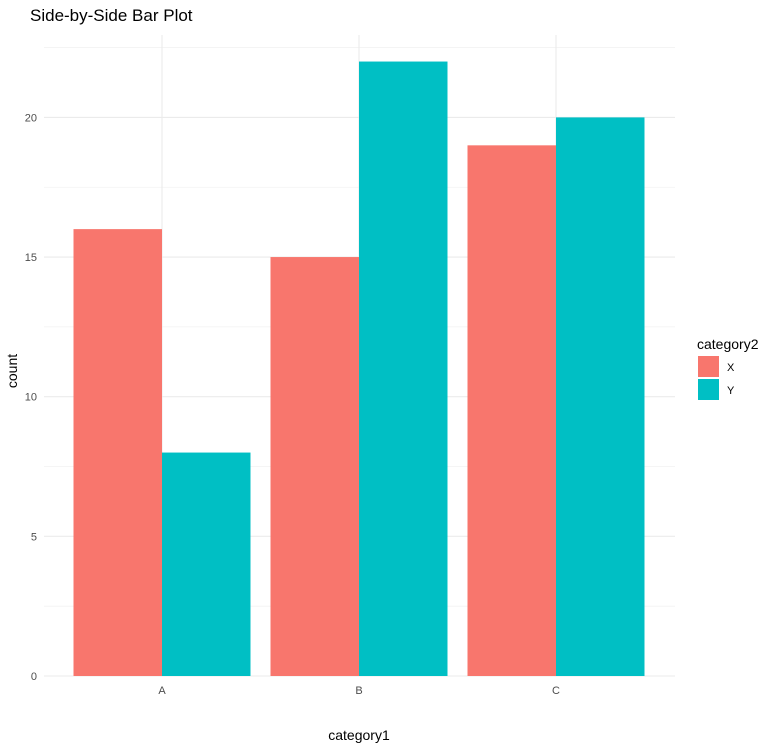 This screenshot has width=776, height=754. Describe the element at coordinates (359, 735) in the screenshot. I see `x-axis-label: category1` at that location.